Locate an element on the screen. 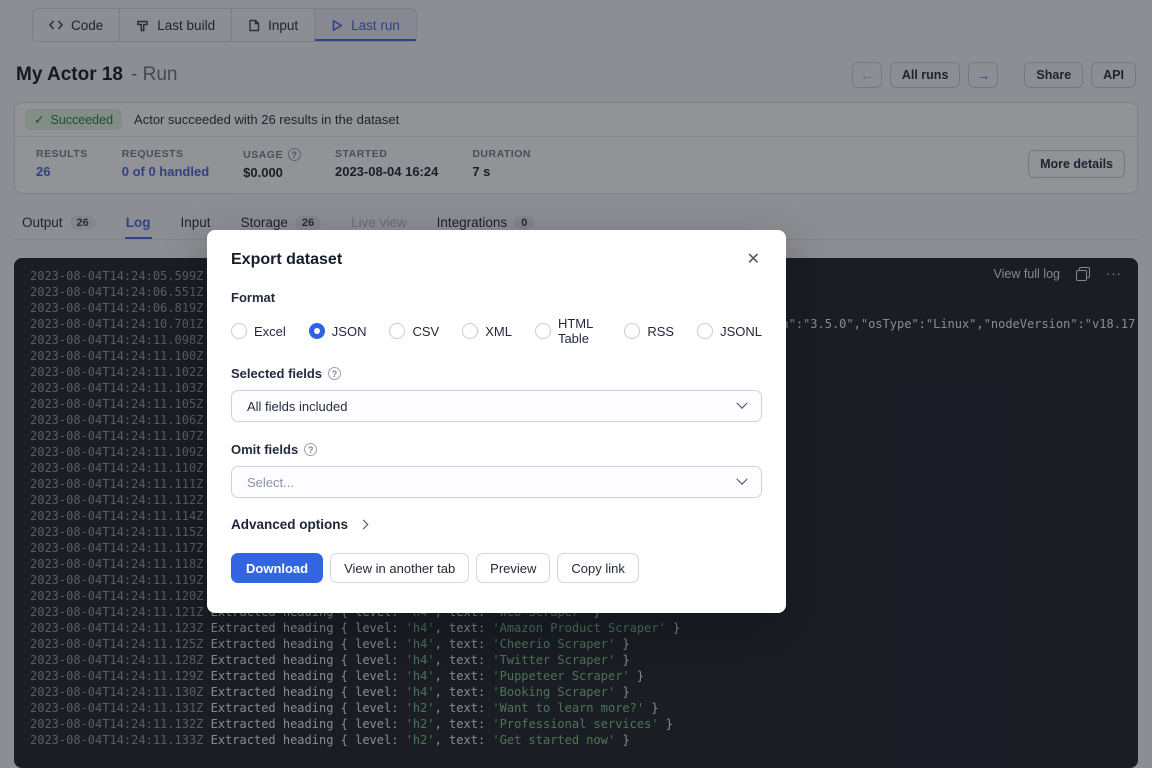  copy-link-button: Copy link is located at coordinates (598, 568).